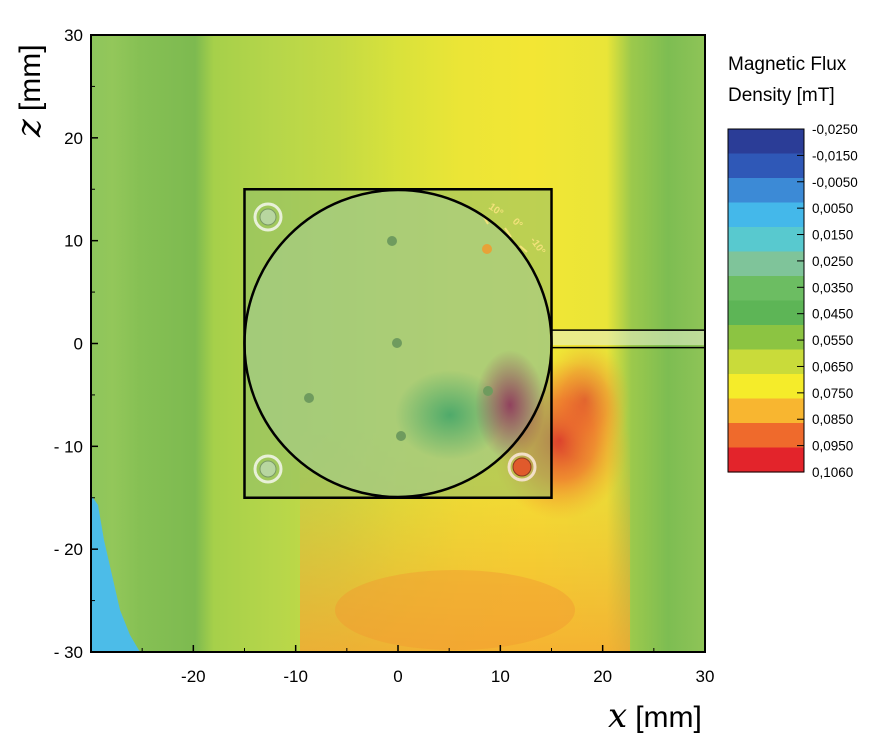 Image resolution: width=880 pixels, height=739 pixels. What do you see at coordinates (705, 676) in the screenshot?
I see `x-tick-label: 30` at bounding box center [705, 676].